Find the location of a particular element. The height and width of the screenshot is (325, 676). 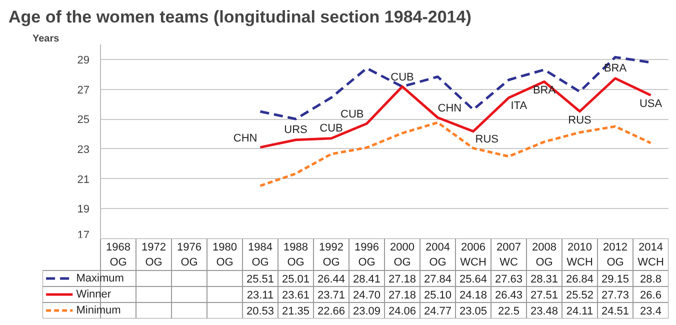

data-label: 23.4 is located at coordinates (651, 312).